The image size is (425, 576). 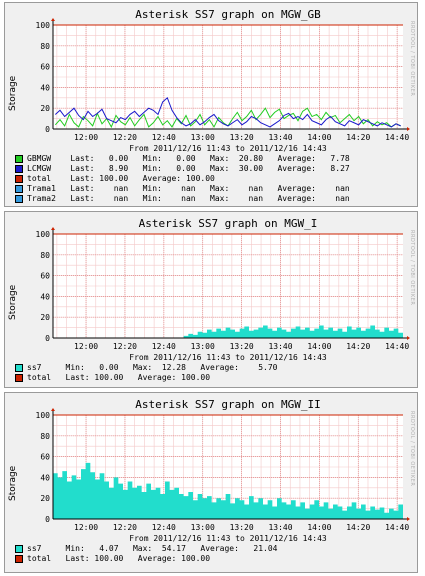 I want to click on legend-row: ss7 Min: 0.00 Max: 12.28 Average: 5.70, so click(x=146, y=368).